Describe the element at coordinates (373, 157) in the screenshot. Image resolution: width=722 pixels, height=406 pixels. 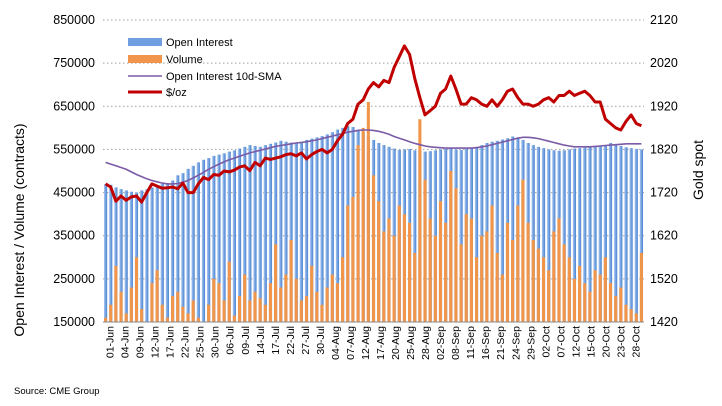
I see `sma-line` at that location.